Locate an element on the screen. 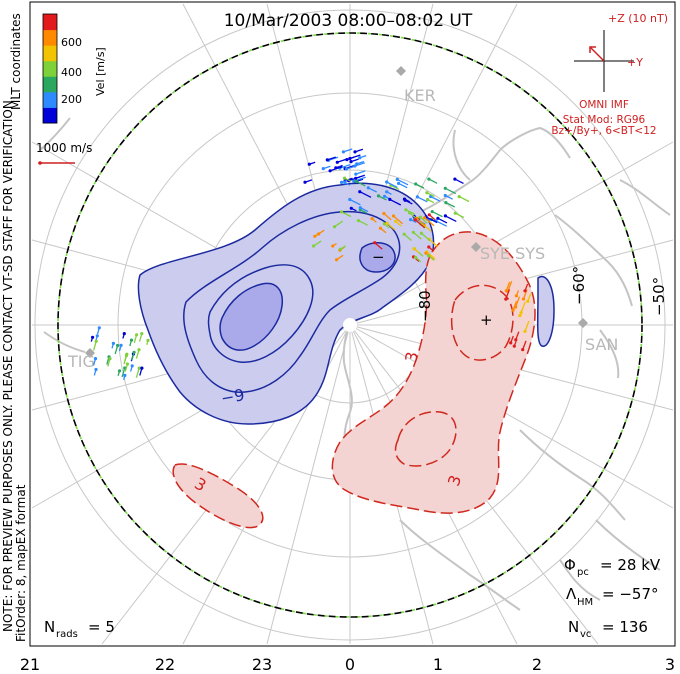  imf-y-label: +Y is located at coordinates (635, 62).